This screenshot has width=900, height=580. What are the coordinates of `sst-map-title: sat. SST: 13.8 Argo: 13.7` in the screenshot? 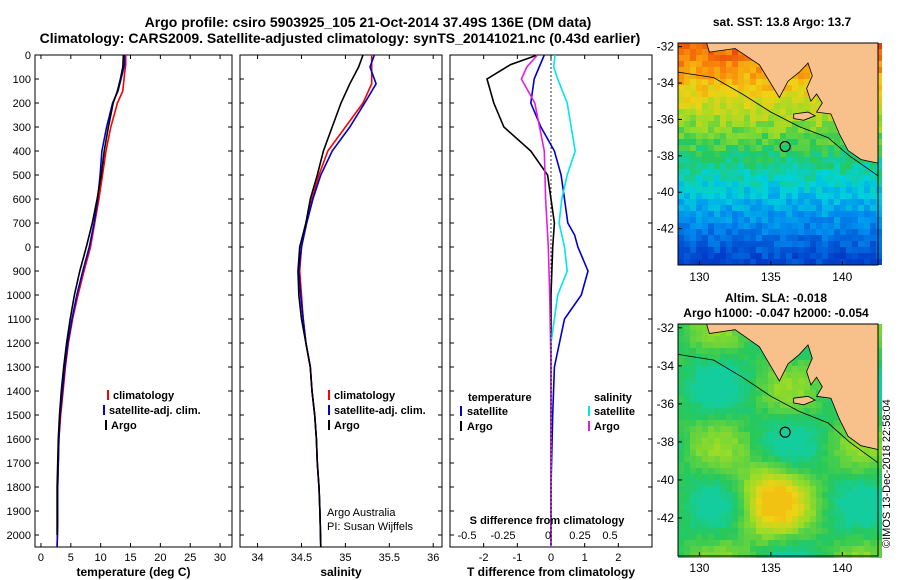 It's located at (782, 22).